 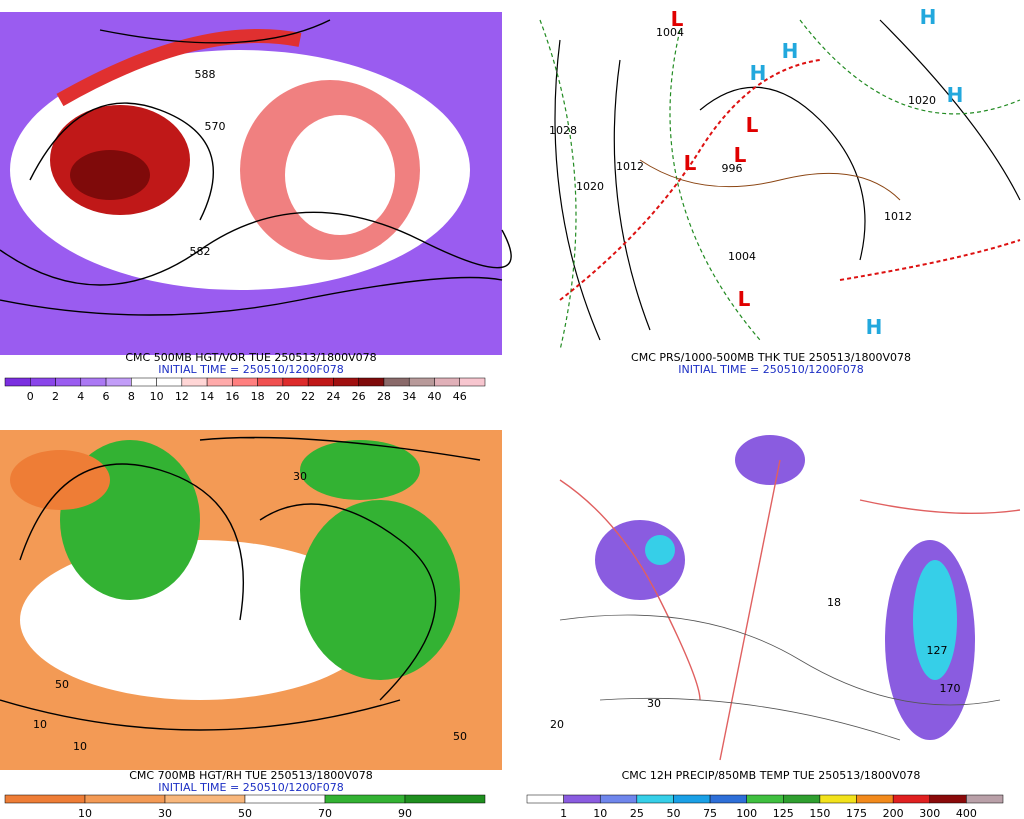 I want to click on contour-label: 996, so click(x=732, y=168).